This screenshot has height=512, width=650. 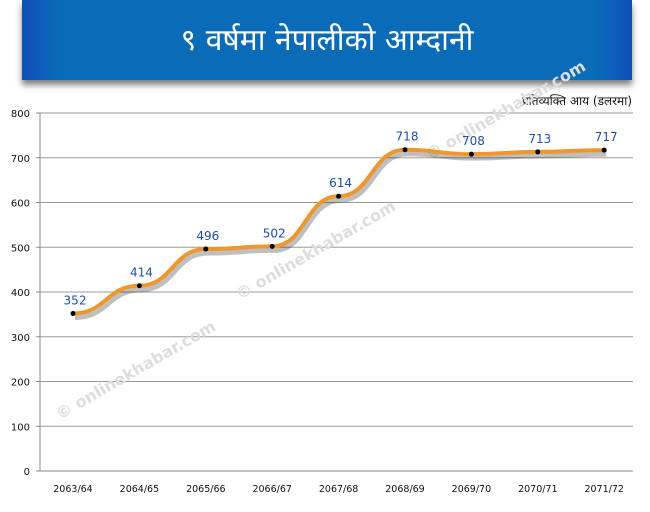 I want to click on title-banner: ९ वर्षमा नेपालीको आम्दानी, so click(x=327, y=40).